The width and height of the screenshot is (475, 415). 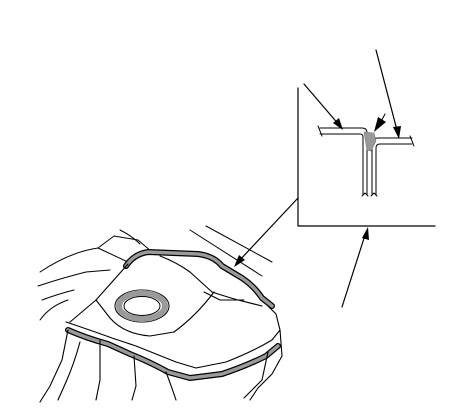 What do you see at coordinates (231, 251) in the screenshot?
I see `seam-guide-lines` at bounding box center [231, 251].